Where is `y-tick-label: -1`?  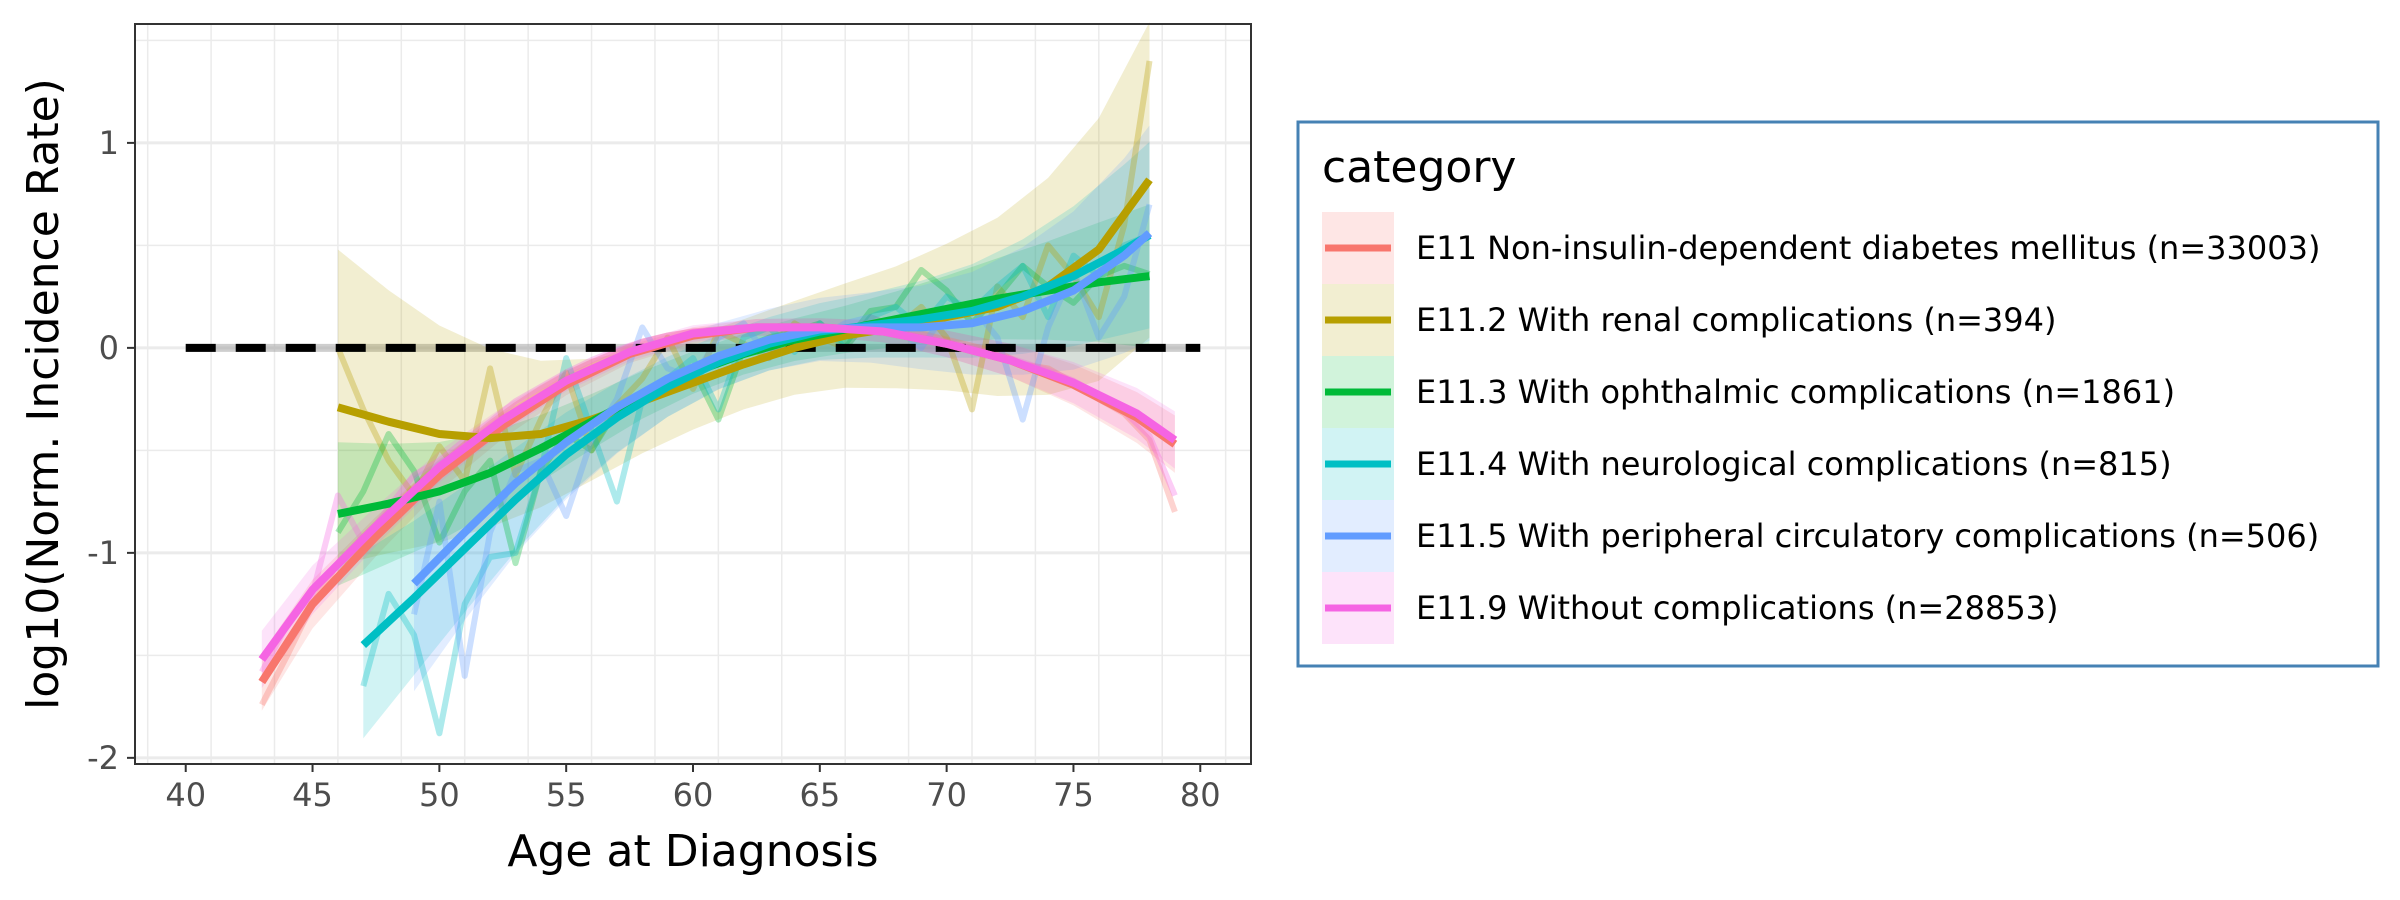 y-tick-label: -1 is located at coordinates (103, 553).